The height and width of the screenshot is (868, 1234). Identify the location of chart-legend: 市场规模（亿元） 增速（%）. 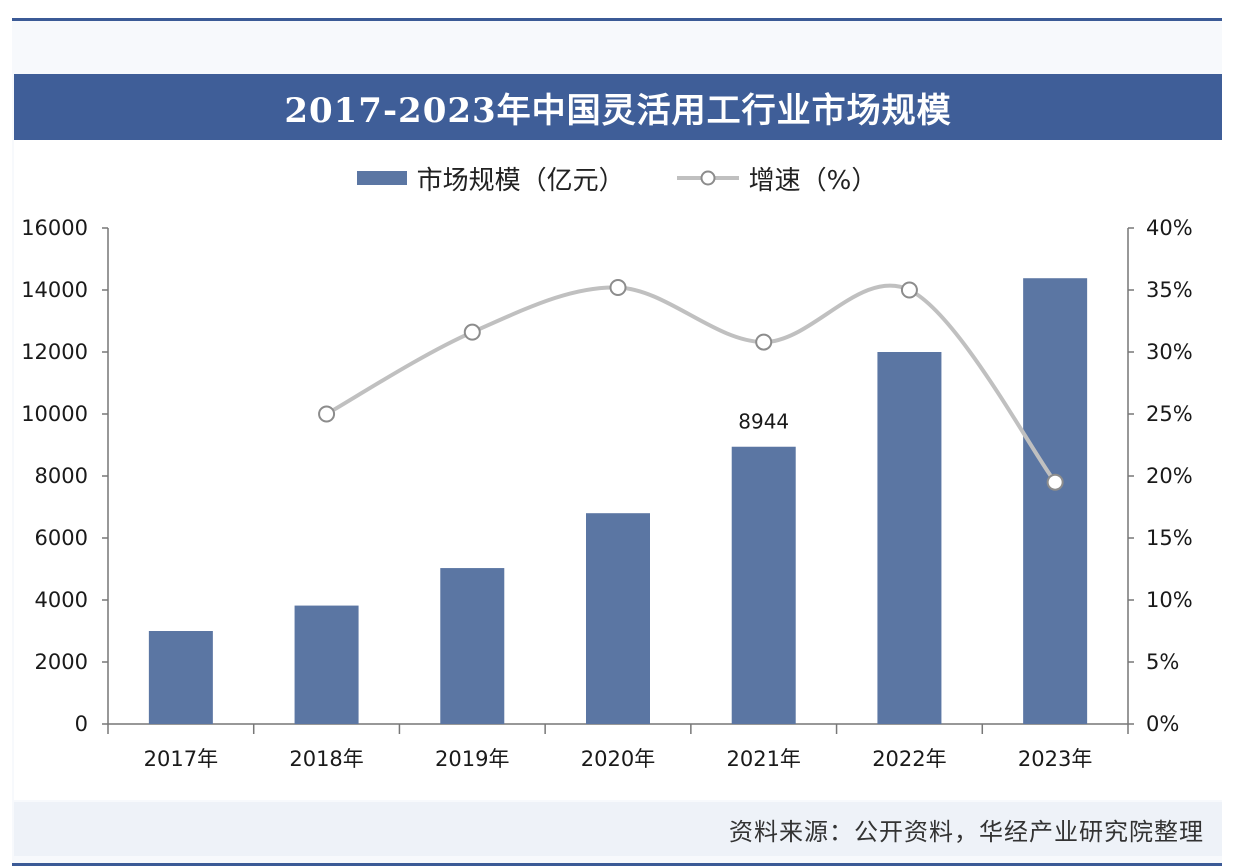
(617, 178).